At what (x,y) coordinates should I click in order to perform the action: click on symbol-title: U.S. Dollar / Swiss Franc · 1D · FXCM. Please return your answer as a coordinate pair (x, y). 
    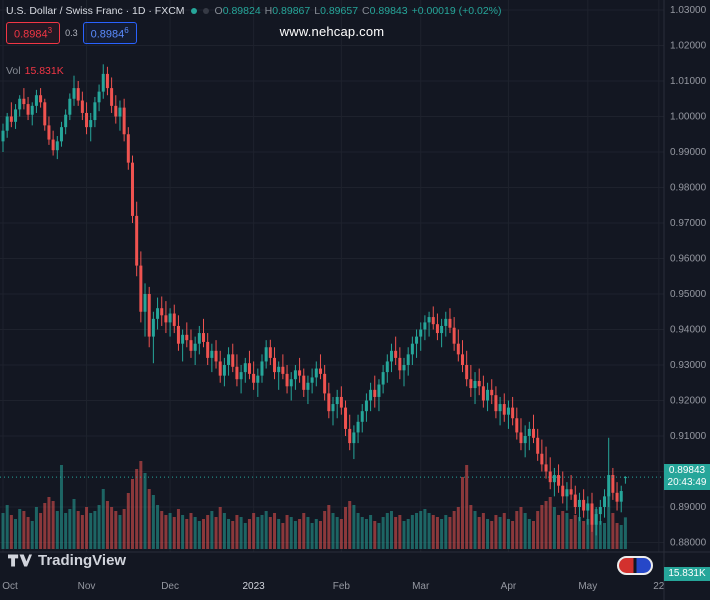
    Looking at the image, I should click on (95, 11).